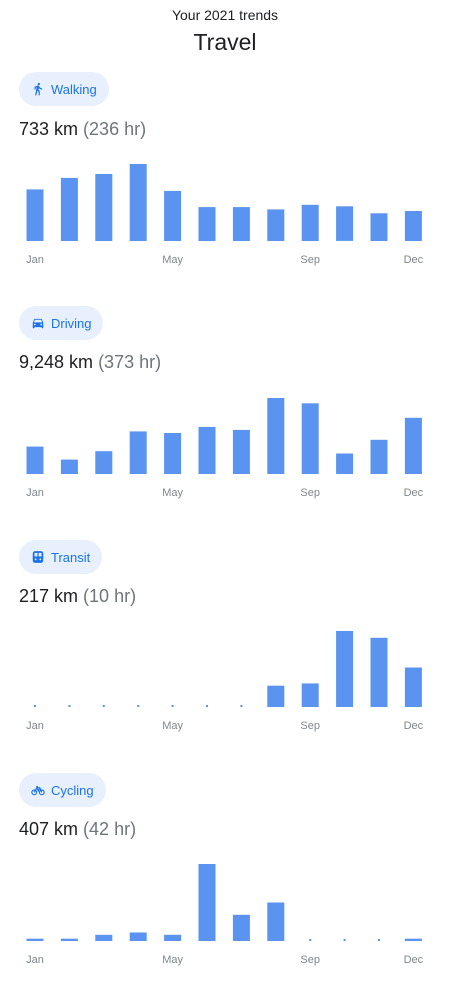 The height and width of the screenshot is (1002, 450). What do you see at coordinates (103, 706) in the screenshot?
I see `transit-bar-mar` at bounding box center [103, 706].